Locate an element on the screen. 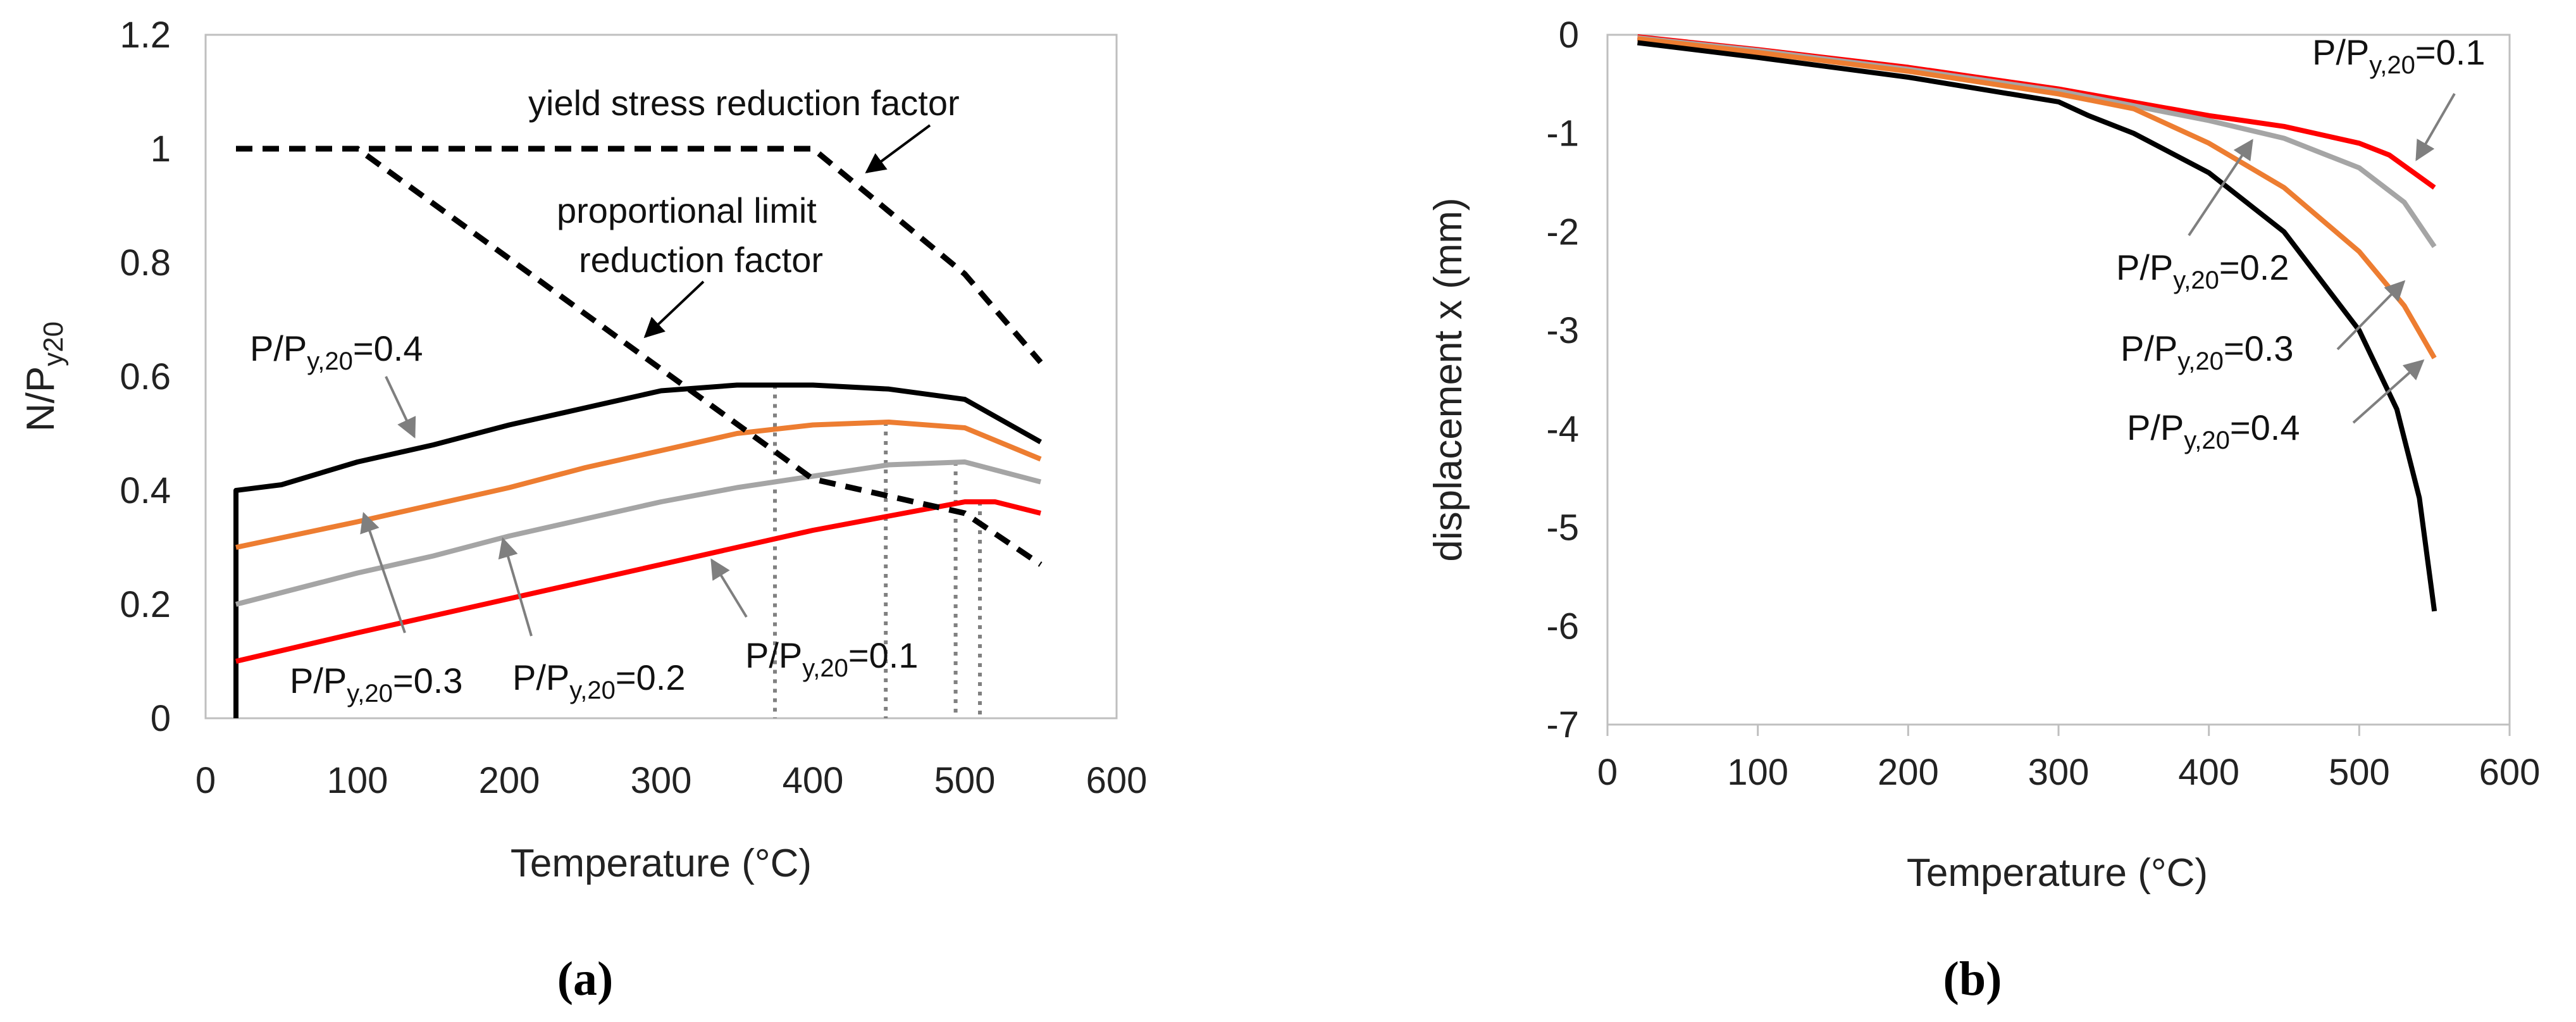 The image size is (2576, 1022). proportional-limit-label-2: reduction factor is located at coordinates (701, 260).